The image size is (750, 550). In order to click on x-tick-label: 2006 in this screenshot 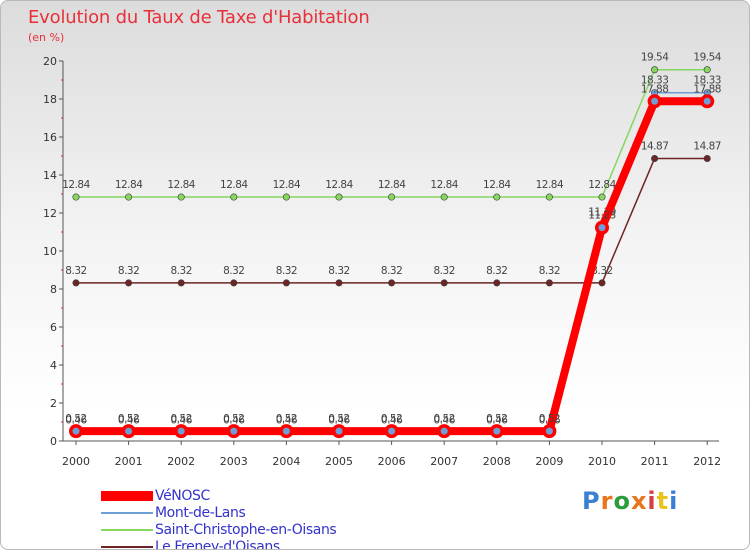, I will do `click(392, 461)`.